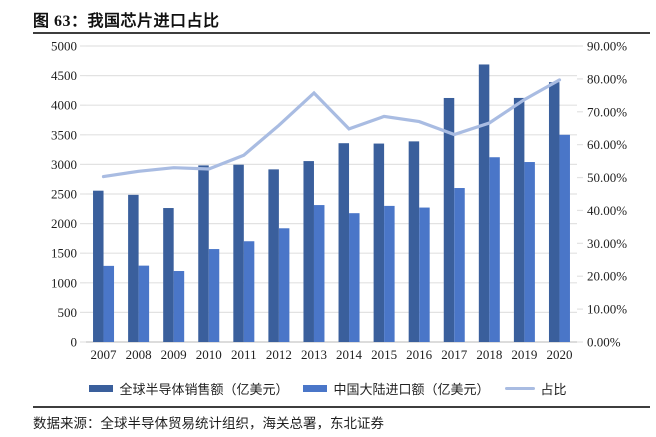 The image size is (656, 437). What do you see at coordinates (604, 342) in the screenshot?
I see `right-axis-tick-label: 0.00%` at bounding box center [604, 342].